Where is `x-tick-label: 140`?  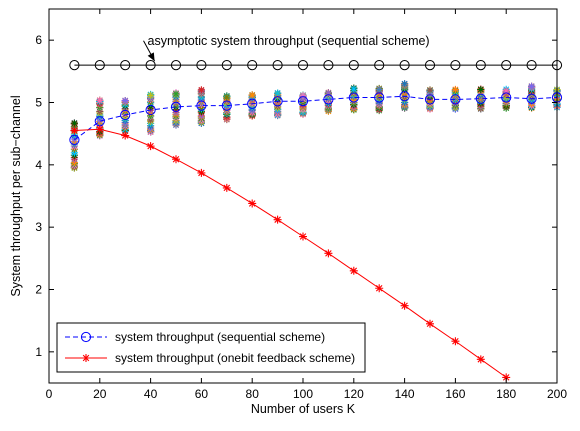 x-tick-label: 140 is located at coordinates (405, 394).